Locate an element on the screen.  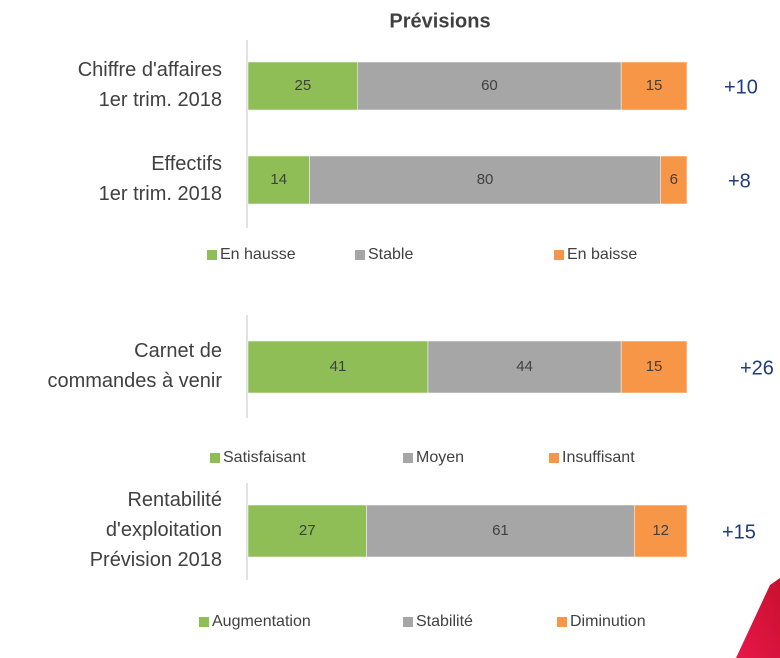
category-label: Effectifs 1er trim. 2018 is located at coordinates (160, 179).